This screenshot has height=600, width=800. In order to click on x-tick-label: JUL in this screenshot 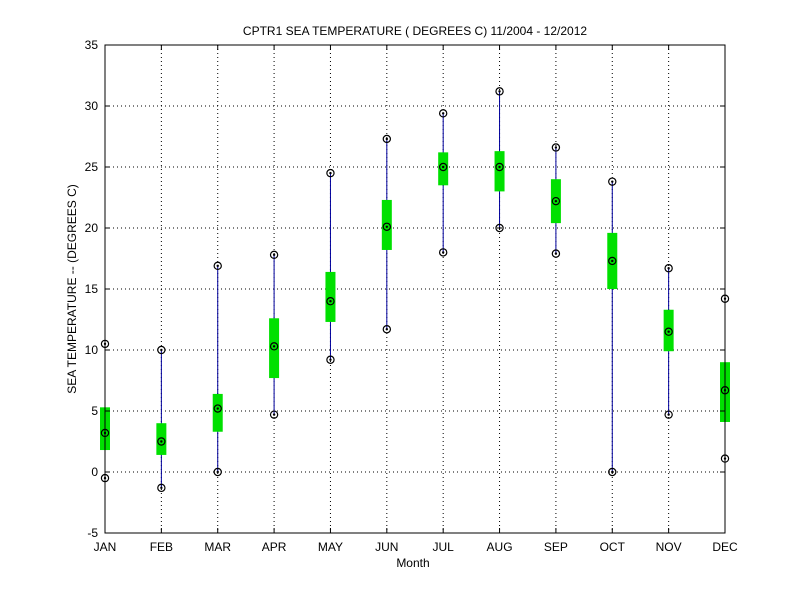, I will do `click(444, 547)`.